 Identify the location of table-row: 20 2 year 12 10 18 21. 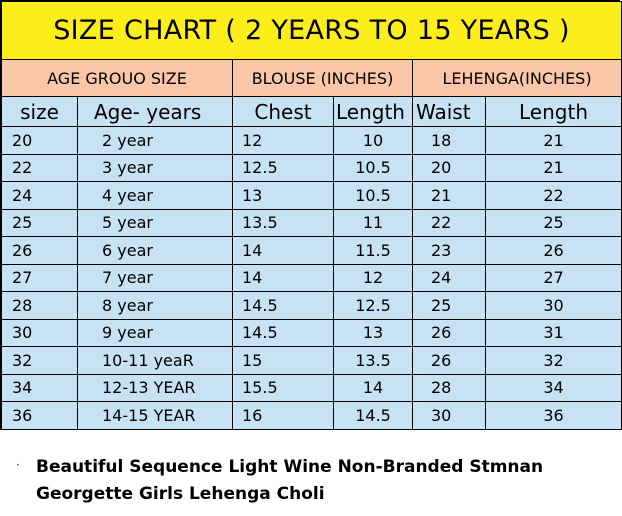
(311, 140).